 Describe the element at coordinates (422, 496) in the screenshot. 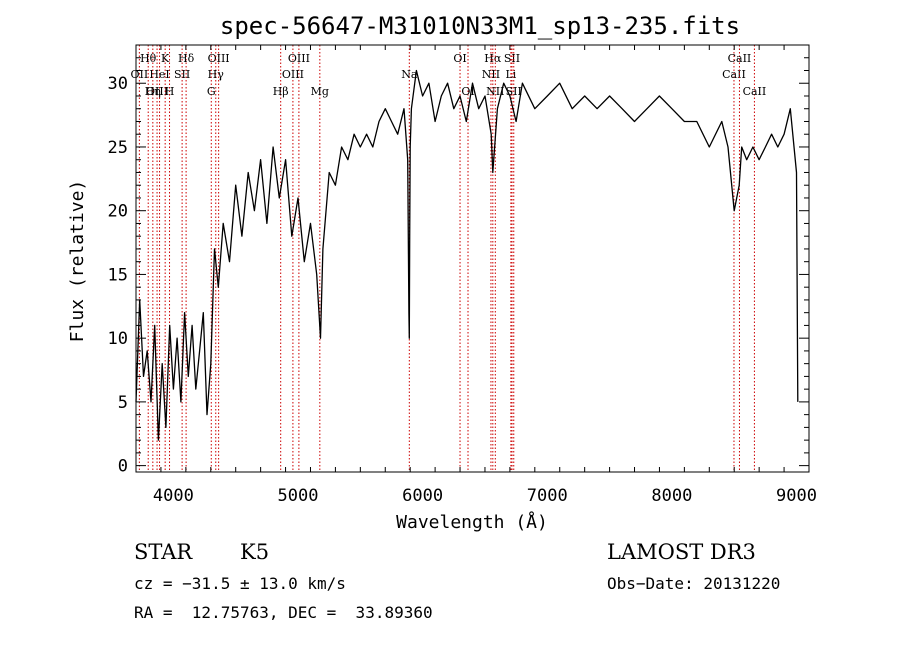

I see `x-tick-label: 6000` at that location.